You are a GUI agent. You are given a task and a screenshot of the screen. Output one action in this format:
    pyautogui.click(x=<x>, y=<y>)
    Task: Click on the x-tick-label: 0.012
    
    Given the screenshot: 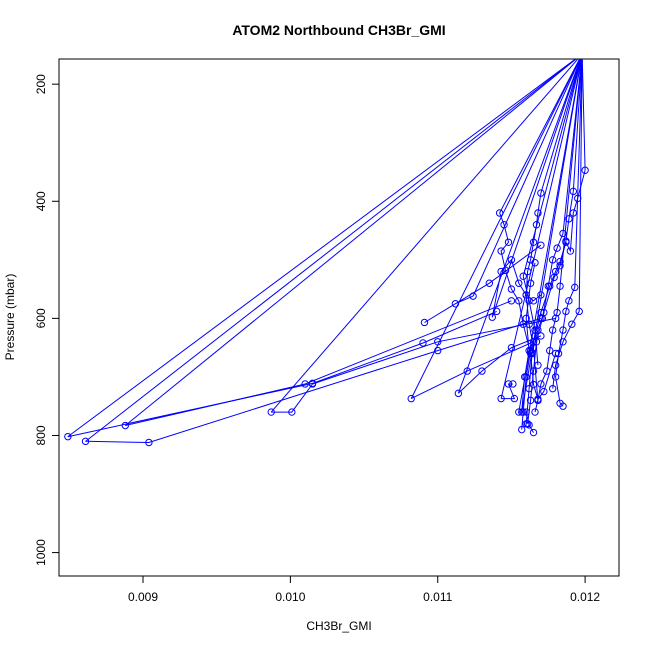 What is the action you would take?
    pyautogui.click(x=585, y=597)
    